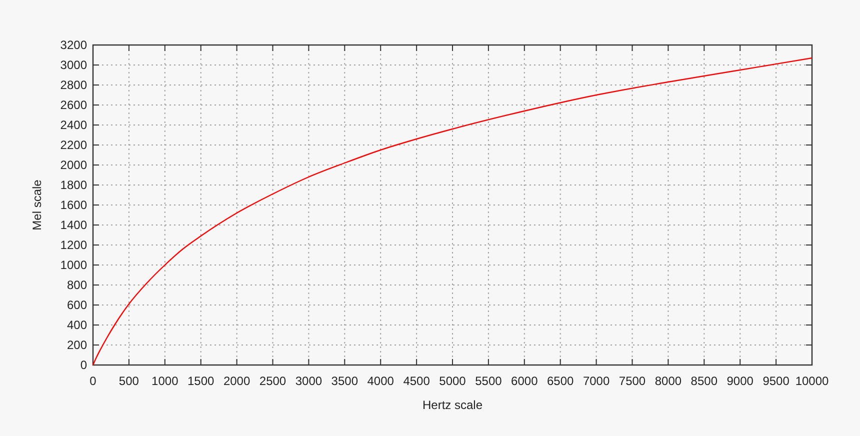 The width and height of the screenshot is (860, 436). I want to click on y-tick-label: 1000, so click(74, 265).